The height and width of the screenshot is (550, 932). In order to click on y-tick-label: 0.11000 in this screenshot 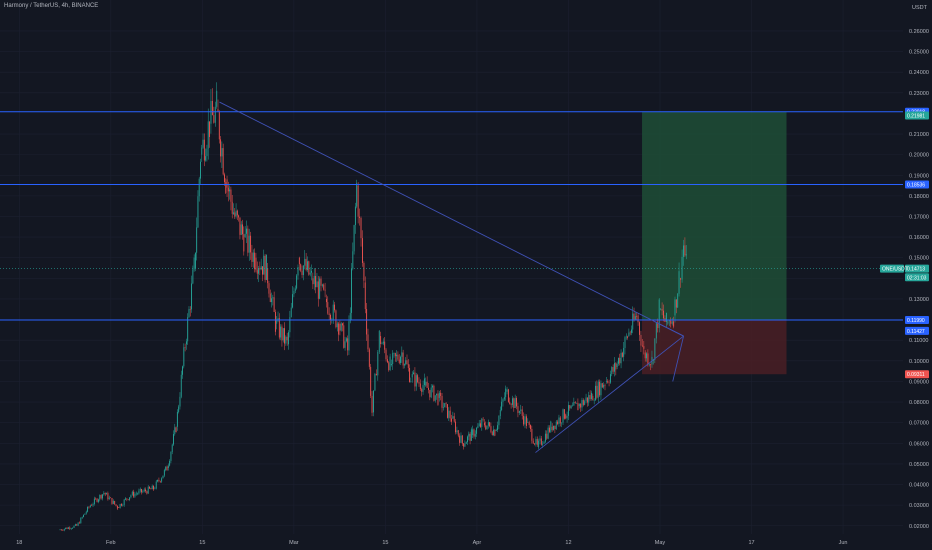, I will do `click(918, 341)`.